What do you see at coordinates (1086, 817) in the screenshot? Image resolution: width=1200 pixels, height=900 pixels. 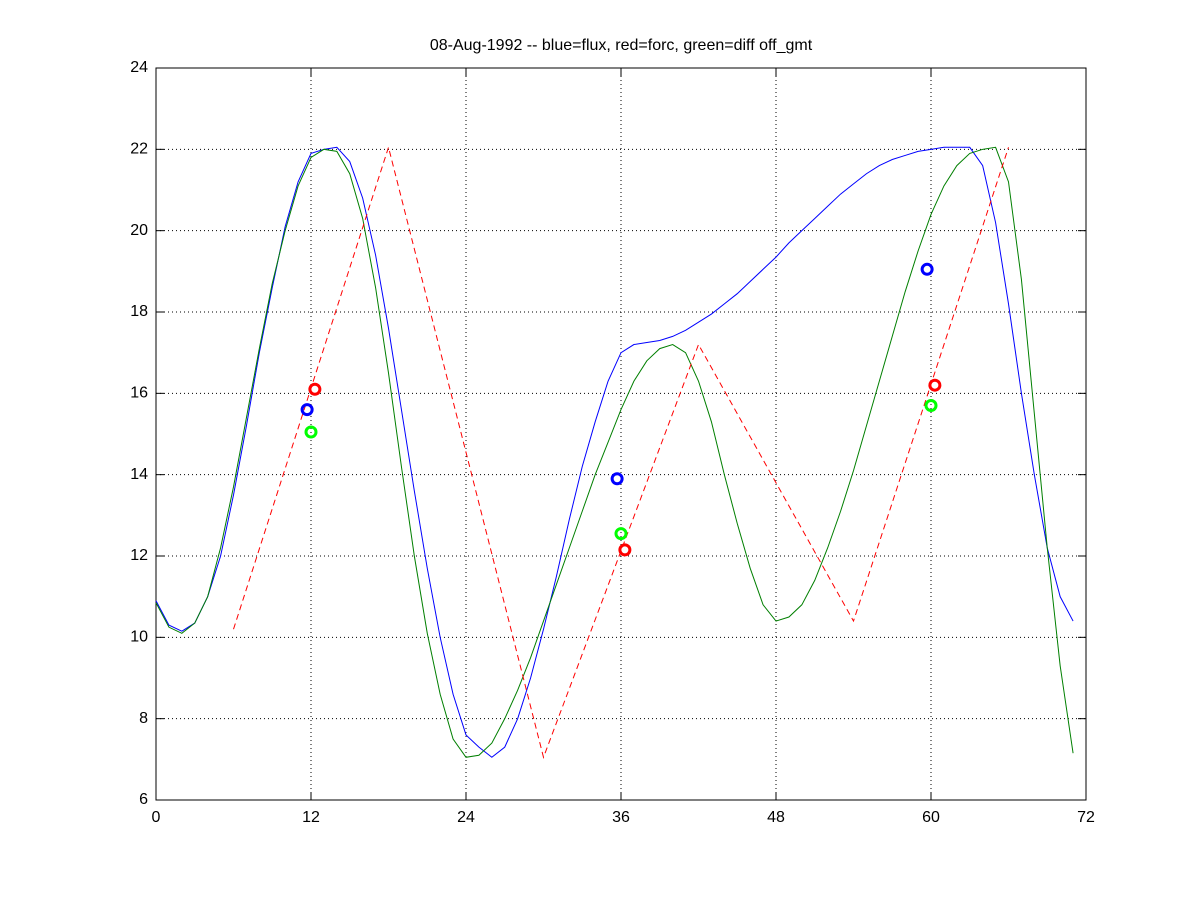 I see `x-tick-label: 72` at bounding box center [1086, 817].